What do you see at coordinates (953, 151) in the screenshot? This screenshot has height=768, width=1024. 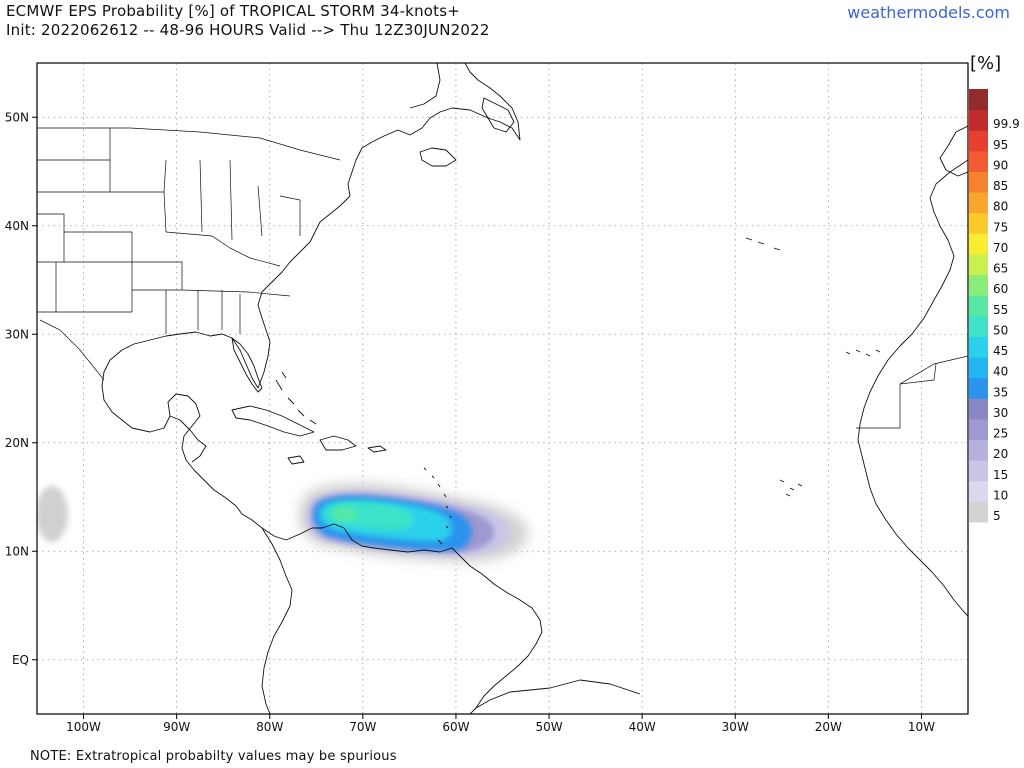 I see `iberia` at bounding box center [953, 151].